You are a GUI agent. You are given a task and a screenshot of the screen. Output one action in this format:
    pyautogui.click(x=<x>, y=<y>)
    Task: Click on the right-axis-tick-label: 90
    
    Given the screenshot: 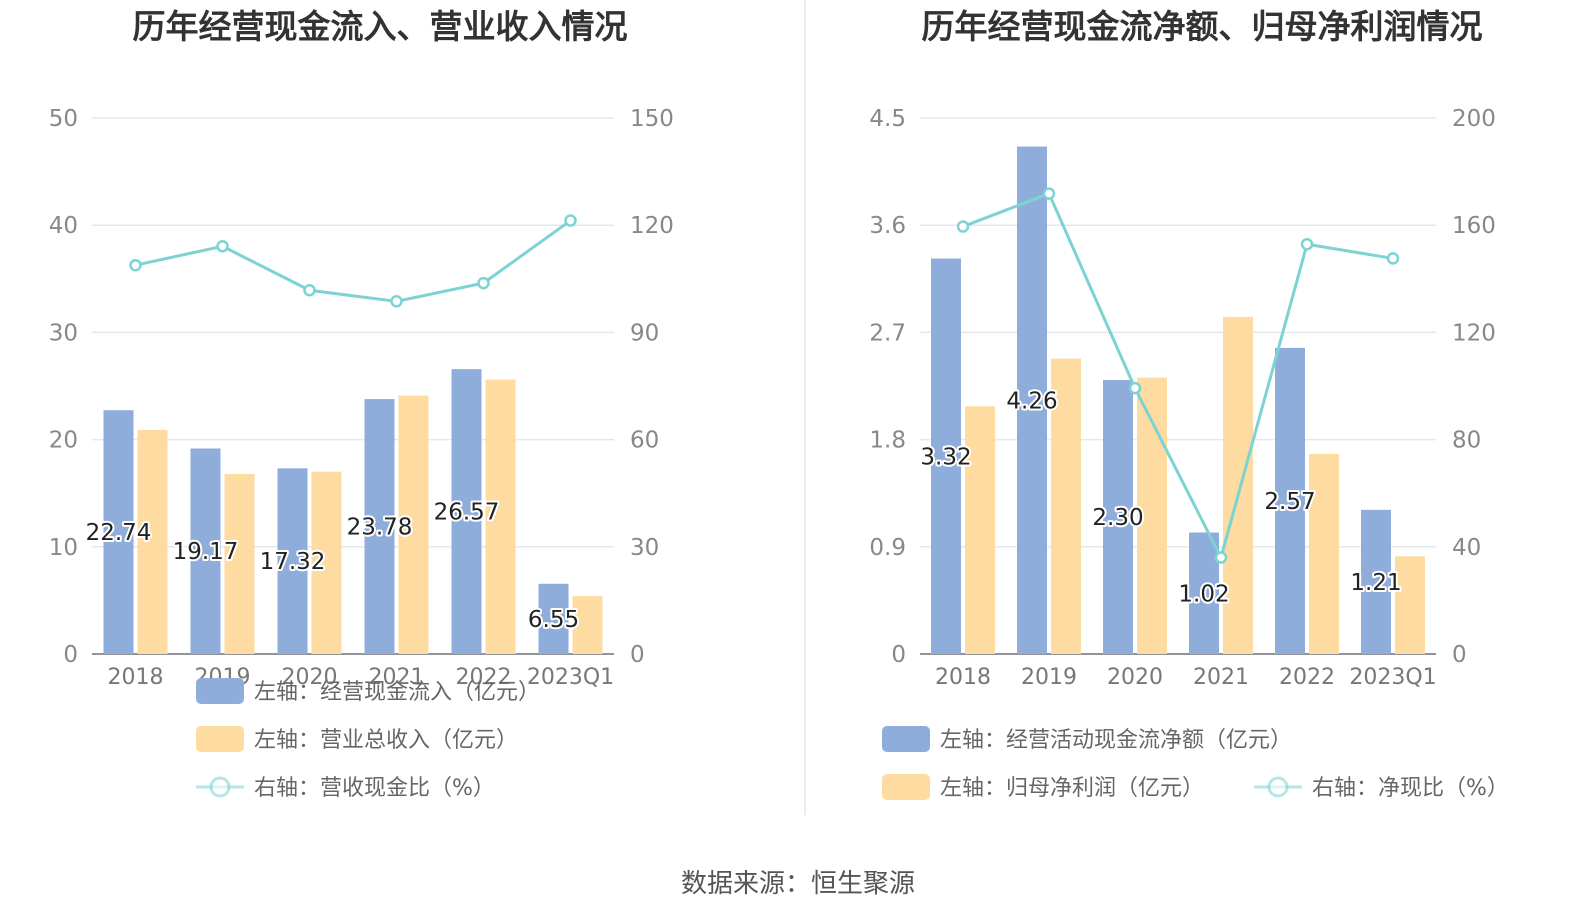 What is the action you would take?
    pyautogui.click(x=644, y=333)
    